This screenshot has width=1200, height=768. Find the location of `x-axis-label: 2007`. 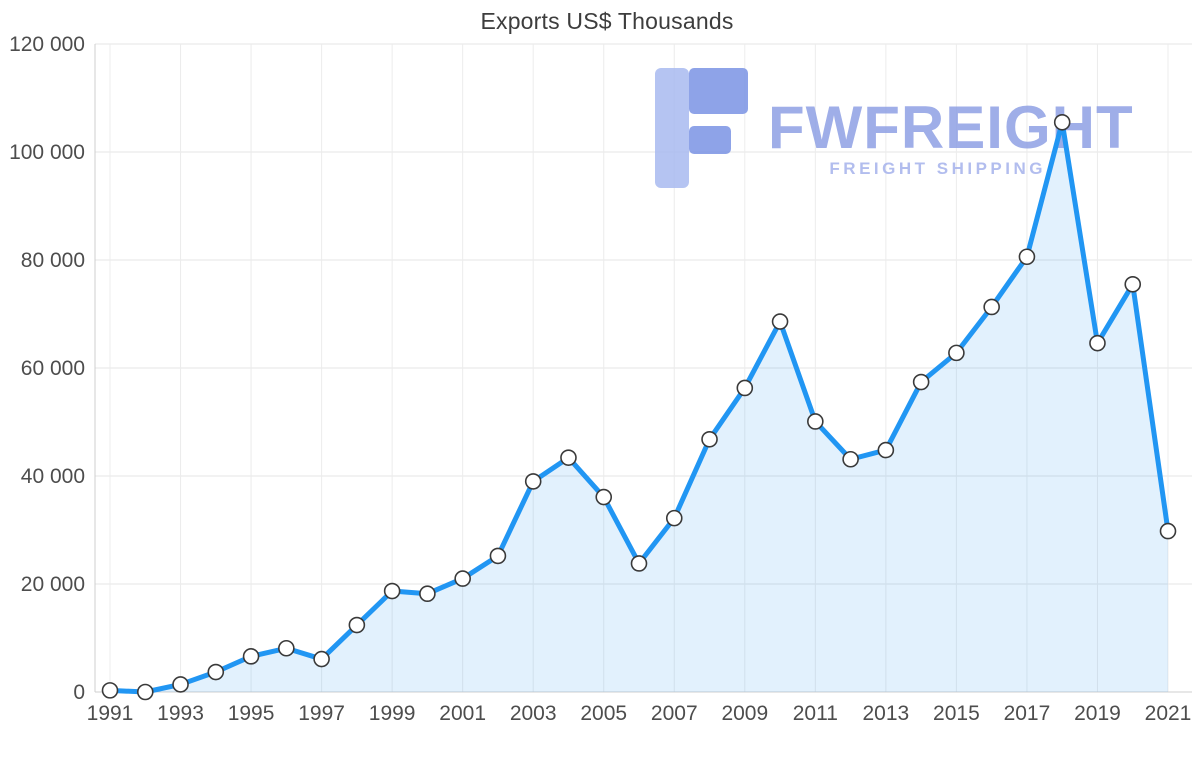

x-axis-label: 2007 is located at coordinates (674, 713).